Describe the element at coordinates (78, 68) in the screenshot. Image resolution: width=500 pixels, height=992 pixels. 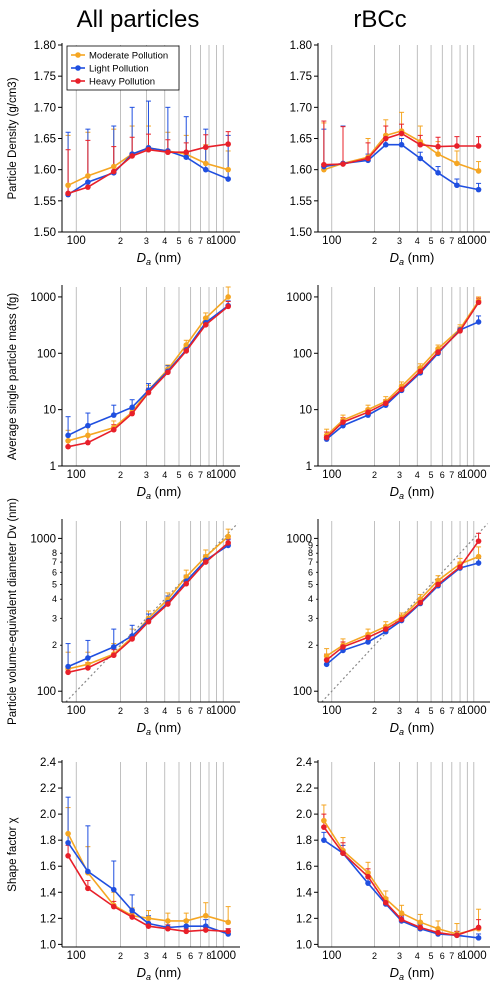
I see `legend-swatch-marker` at that location.